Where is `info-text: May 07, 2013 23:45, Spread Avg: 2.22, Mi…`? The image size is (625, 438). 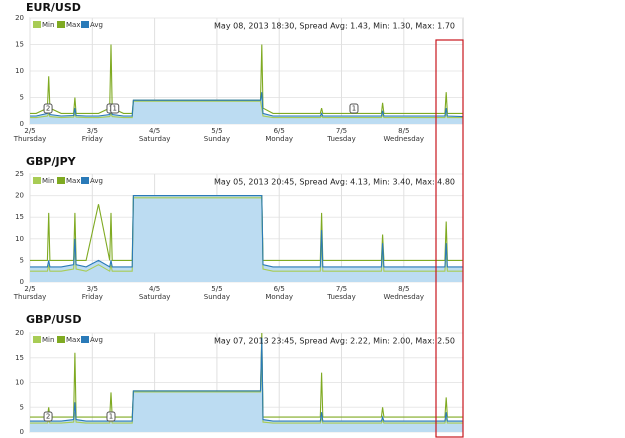 info-text: May 07, 2013 23:45, Spread Avg: 2.22, Mi… is located at coordinates (334, 341).